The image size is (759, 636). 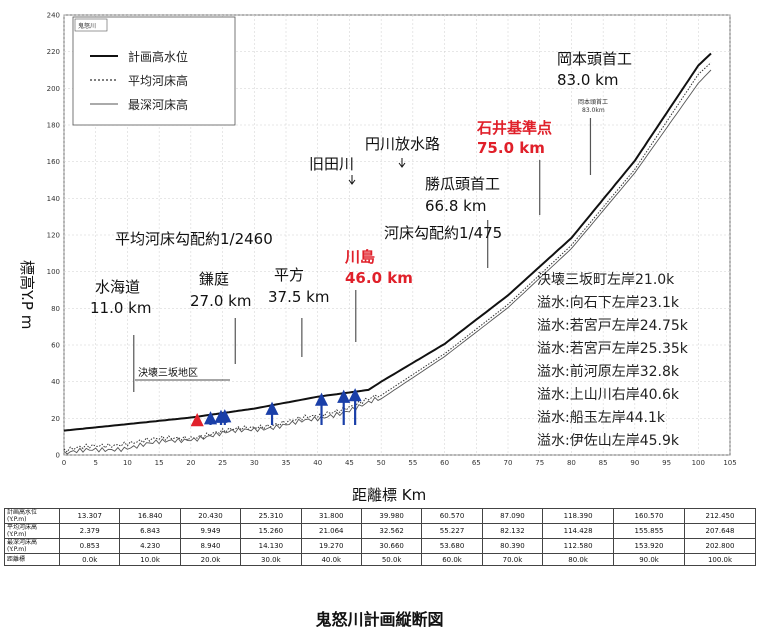 I want to click on katsuura-km: 66.8 km, so click(x=455, y=206).